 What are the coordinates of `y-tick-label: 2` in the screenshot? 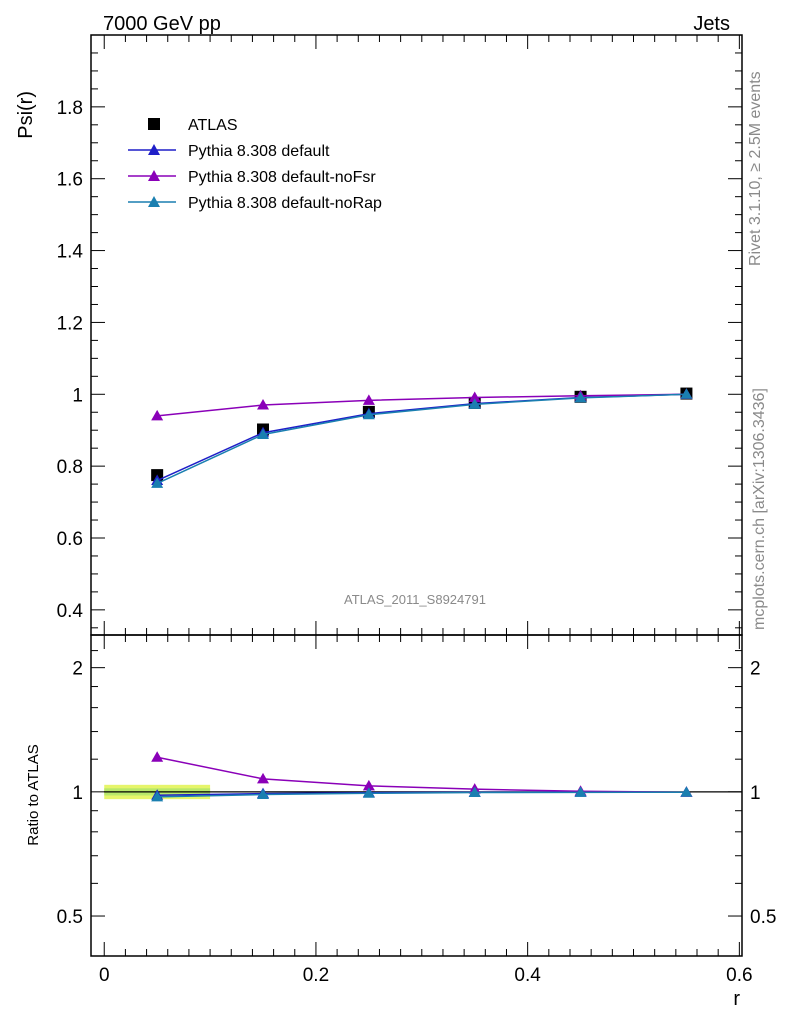 It's located at (77, 669).